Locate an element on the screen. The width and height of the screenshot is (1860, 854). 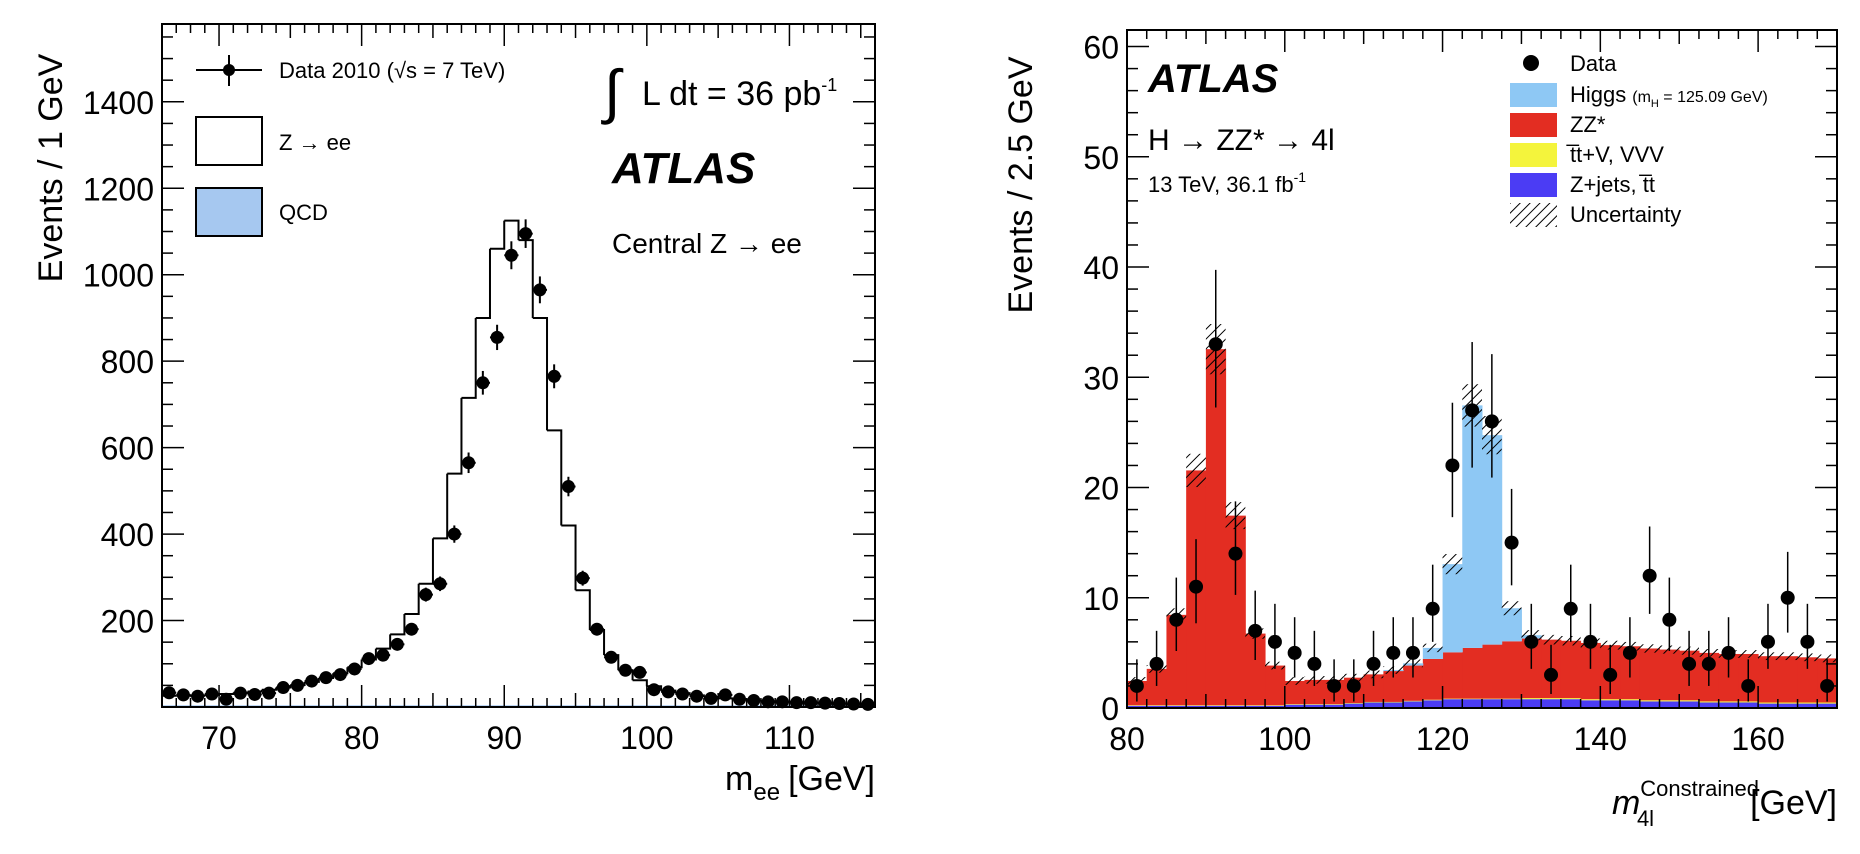
x-tick-label: 100 is located at coordinates (646, 738).